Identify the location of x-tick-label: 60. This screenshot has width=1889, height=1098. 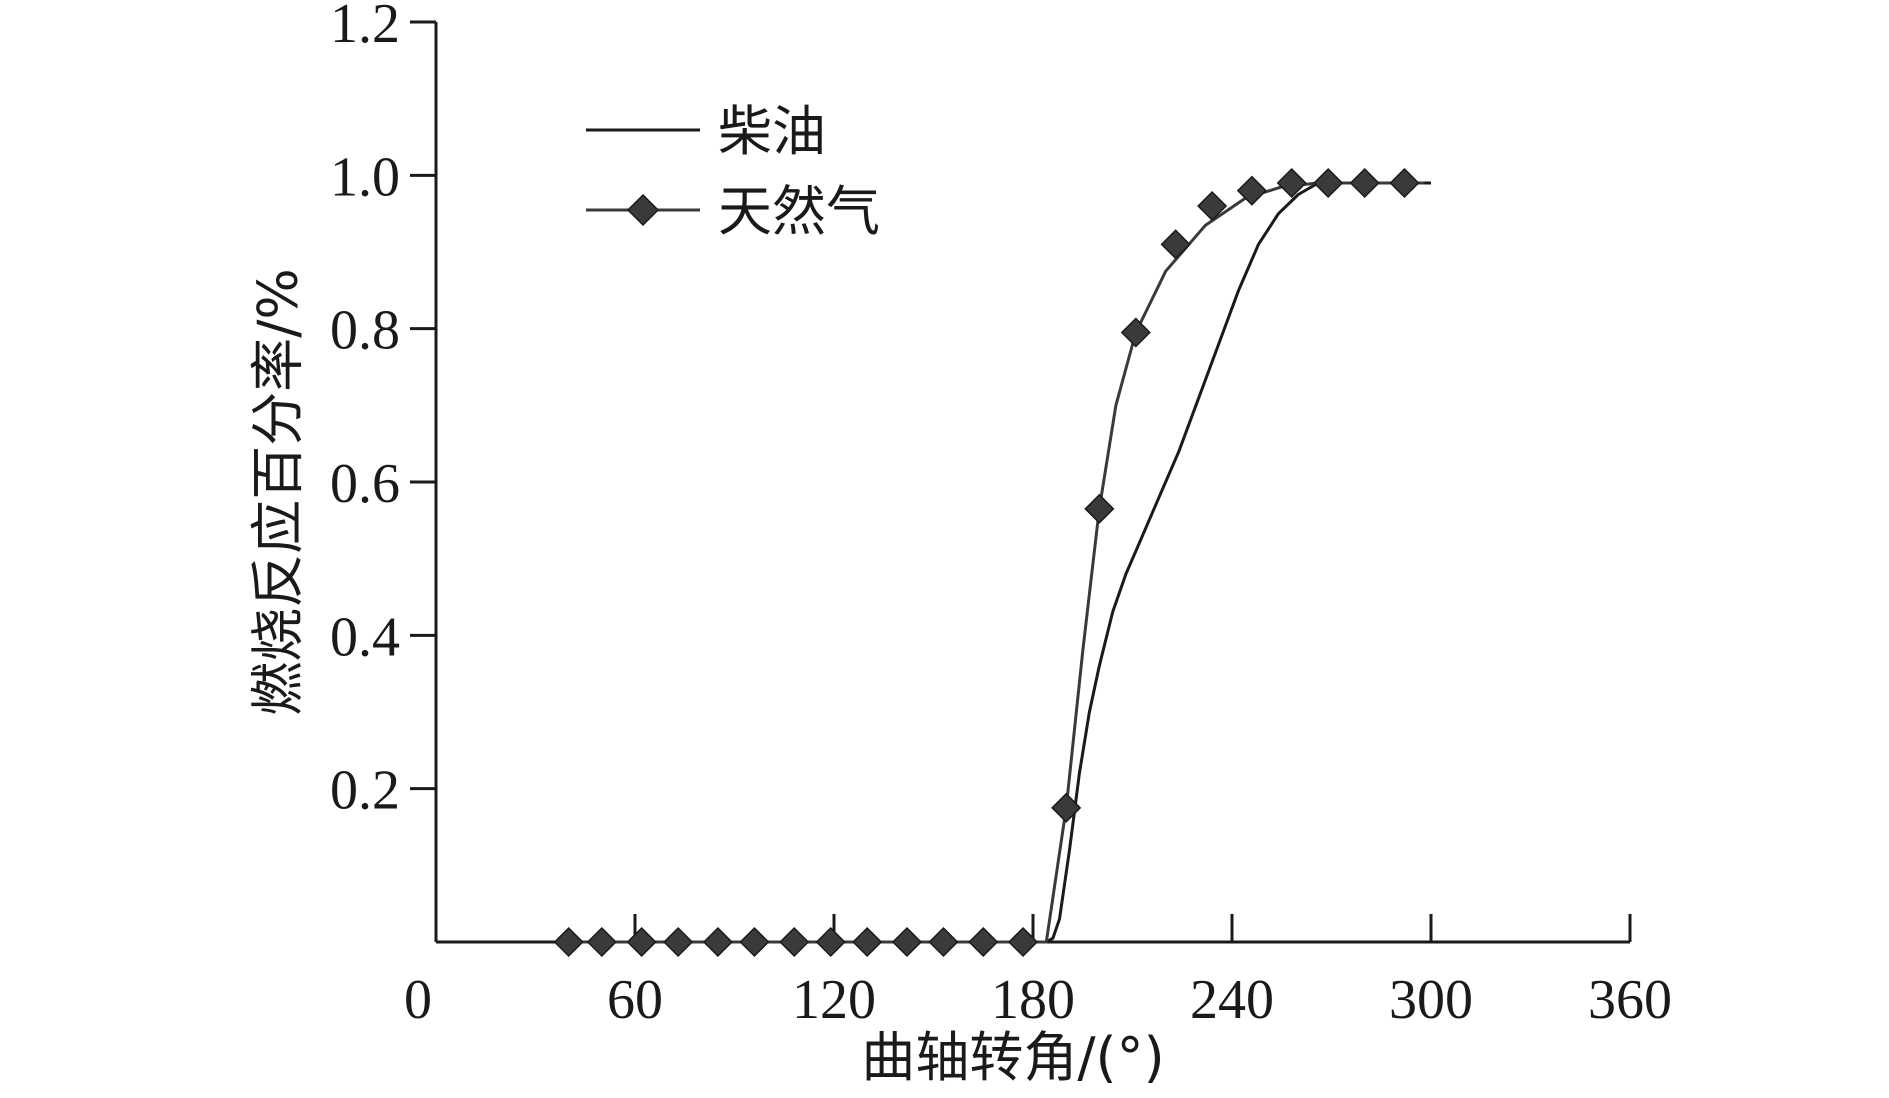
(635, 1000).